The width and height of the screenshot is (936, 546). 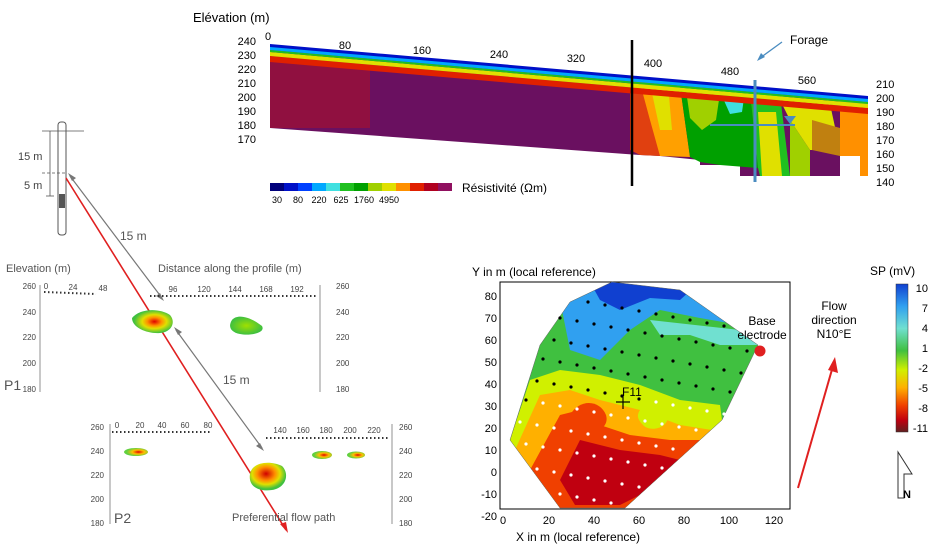 What do you see at coordinates (246, 325) in the screenshot?
I see `p1-anomaly-secondary` at bounding box center [246, 325].